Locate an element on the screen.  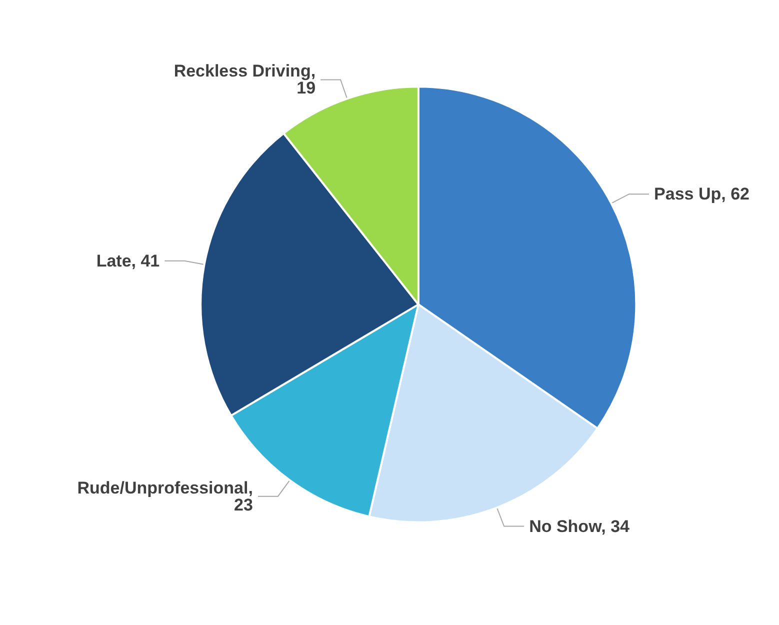
data-label: No Show, 34 is located at coordinates (579, 526).